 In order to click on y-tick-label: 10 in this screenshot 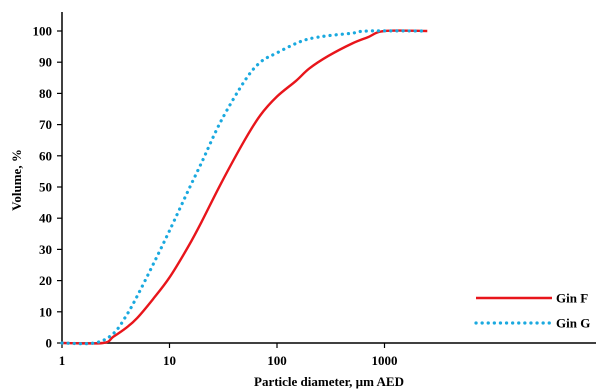, I will do `click(45, 311)`.